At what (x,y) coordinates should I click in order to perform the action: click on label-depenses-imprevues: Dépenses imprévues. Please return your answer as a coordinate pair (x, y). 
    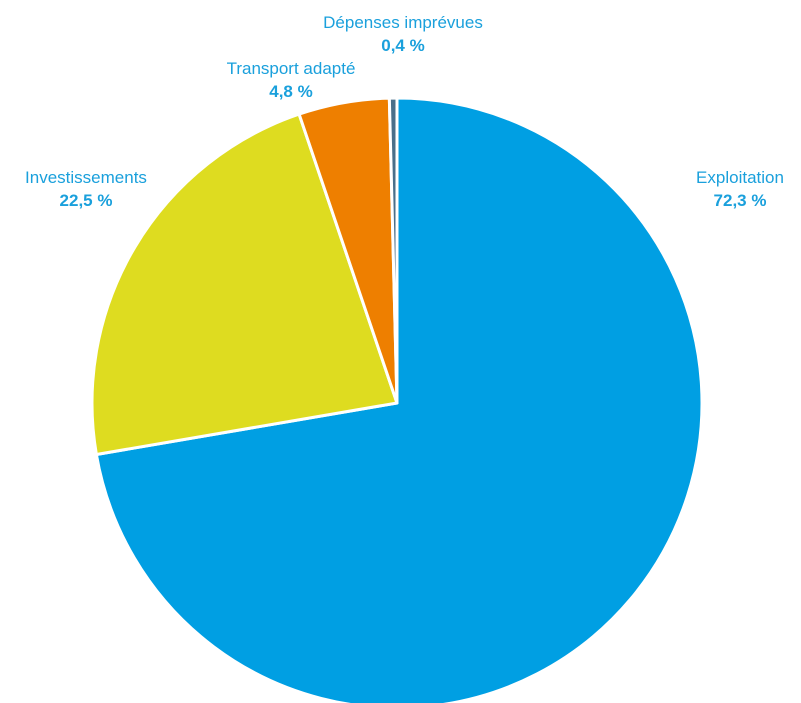
    Looking at the image, I should click on (403, 22).